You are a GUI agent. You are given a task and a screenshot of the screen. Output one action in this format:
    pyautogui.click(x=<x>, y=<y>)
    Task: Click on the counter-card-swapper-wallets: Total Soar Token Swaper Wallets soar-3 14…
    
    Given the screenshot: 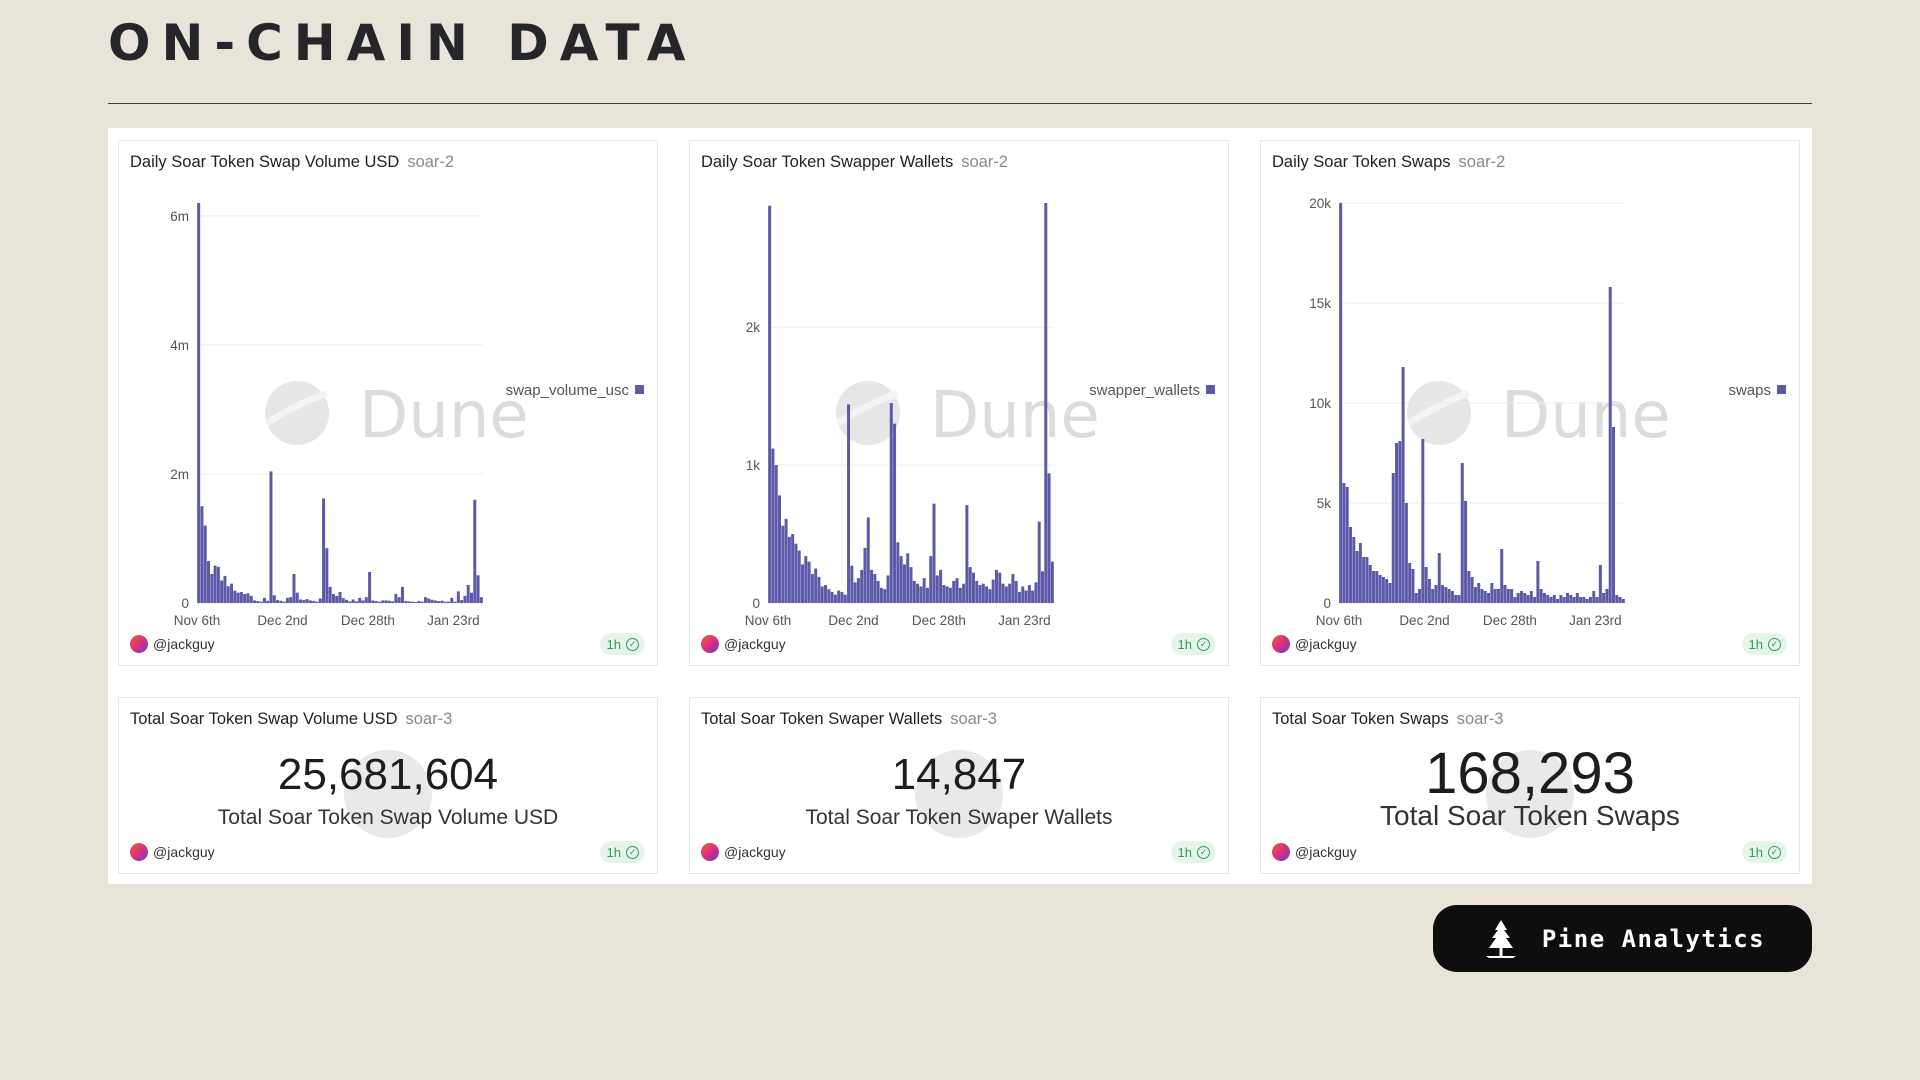 What is the action you would take?
    pyautogui.click(x=959, y=785)
    